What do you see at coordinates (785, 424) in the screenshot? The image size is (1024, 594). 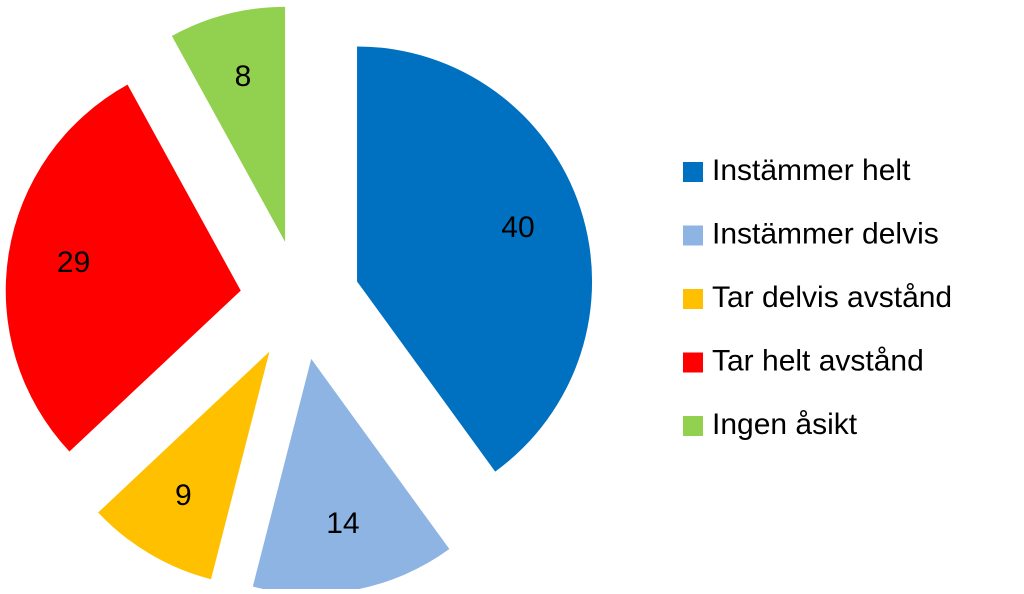 I see `legend-text: Ingen åsikt` at bounding box center [785, 424].